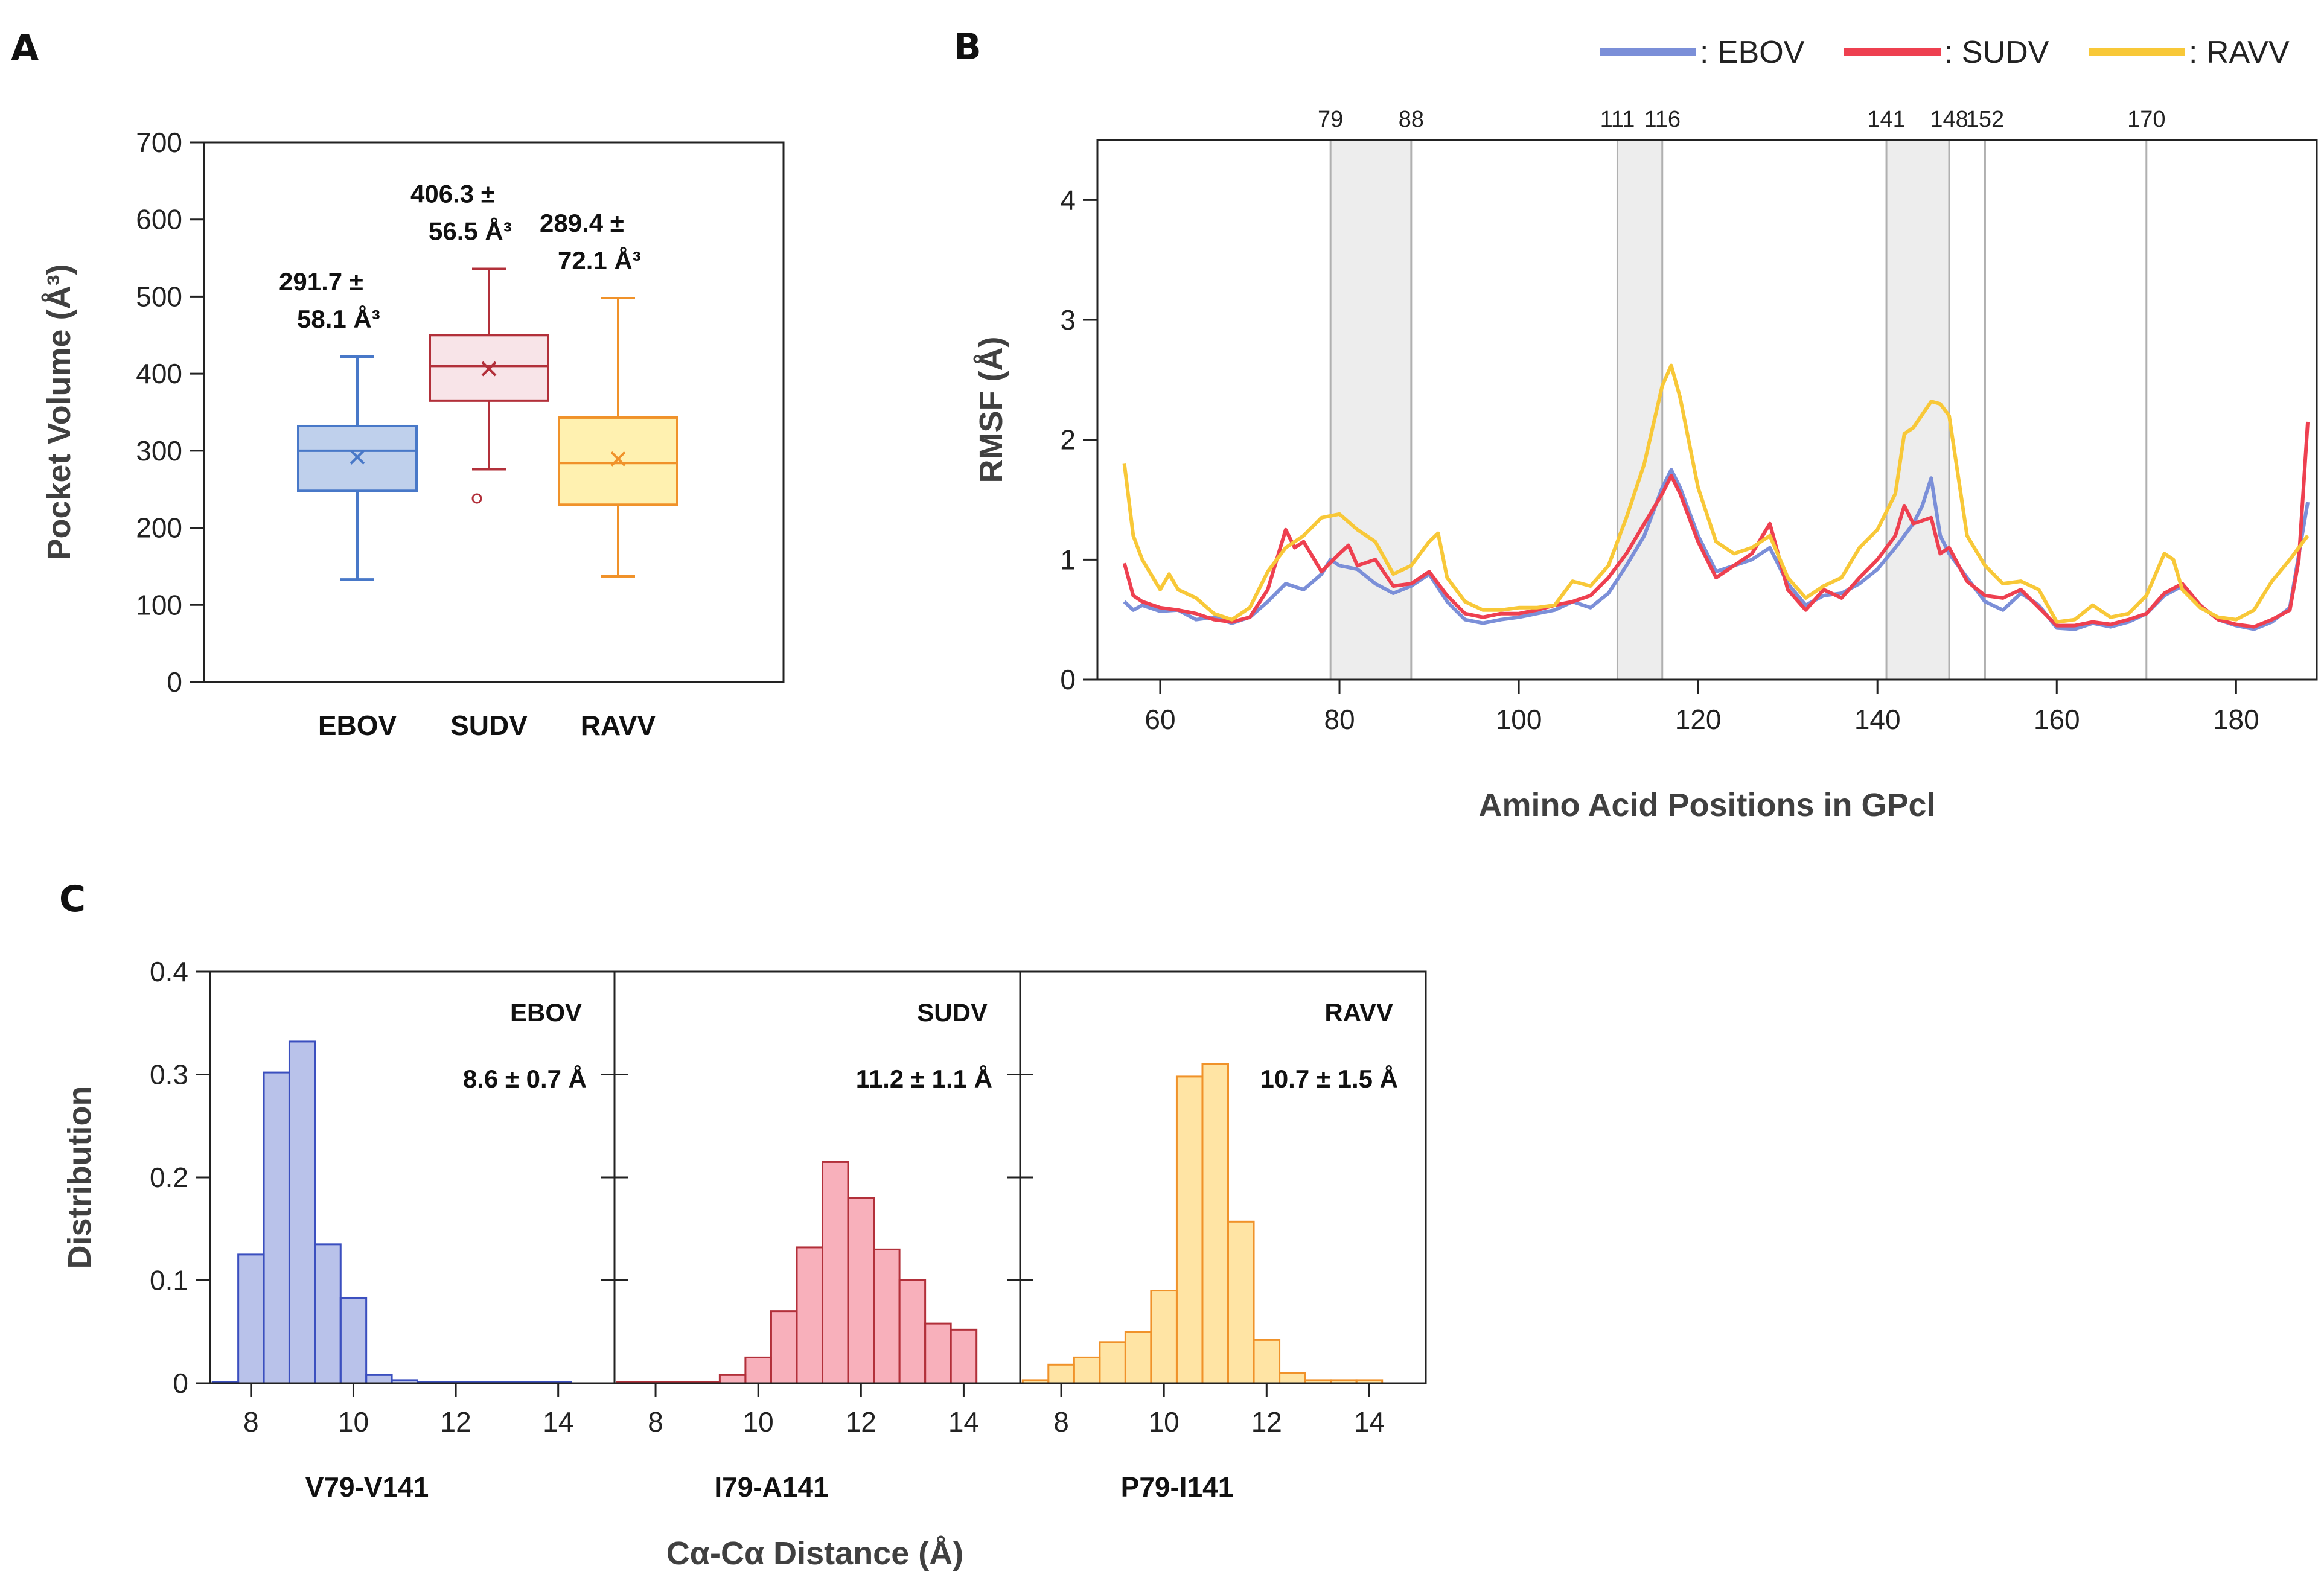  Describe the element at coordinates (2239, 52) in the screenshot. I see `legend-label-ravv: : RAVV` at that location.